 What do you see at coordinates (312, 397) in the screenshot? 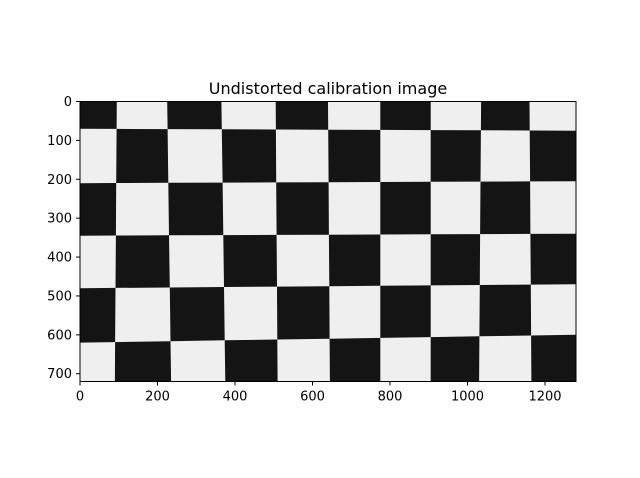
I see `x-tick-label: 600` at bounding box center [312, 397].